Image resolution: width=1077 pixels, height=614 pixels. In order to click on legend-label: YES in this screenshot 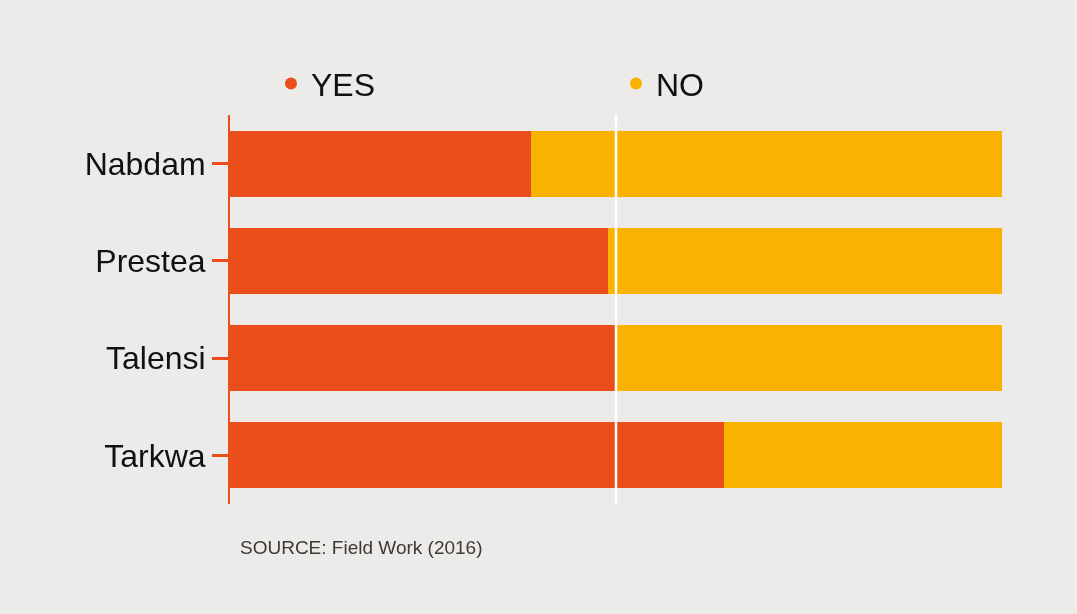, I will do `click(343, 84)`.